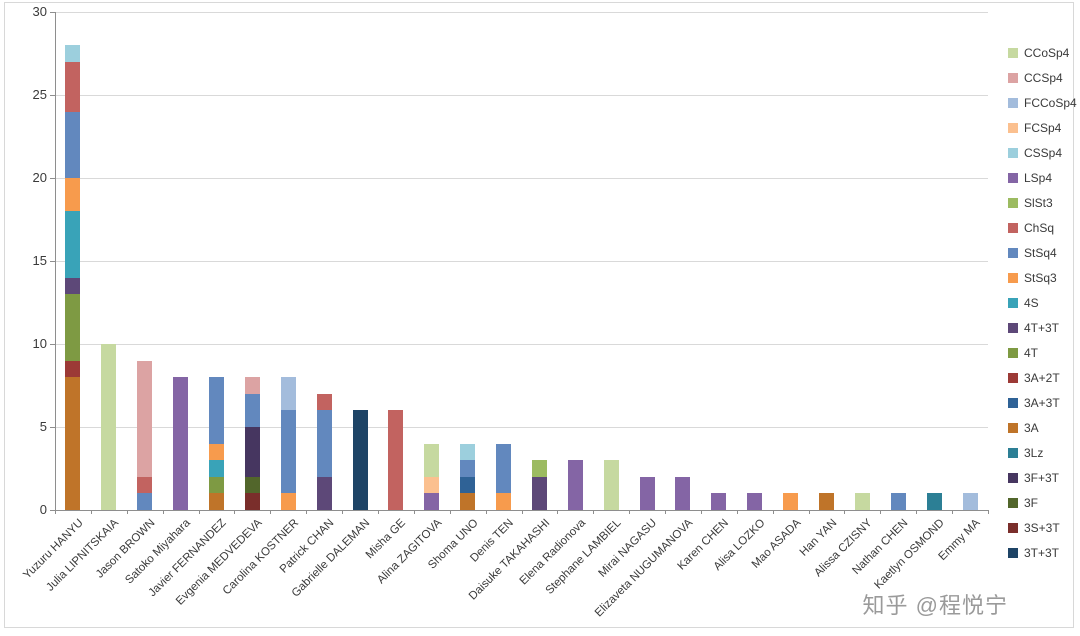  I want to click on legend-item: FCCoSp4, so click(1042, 103).